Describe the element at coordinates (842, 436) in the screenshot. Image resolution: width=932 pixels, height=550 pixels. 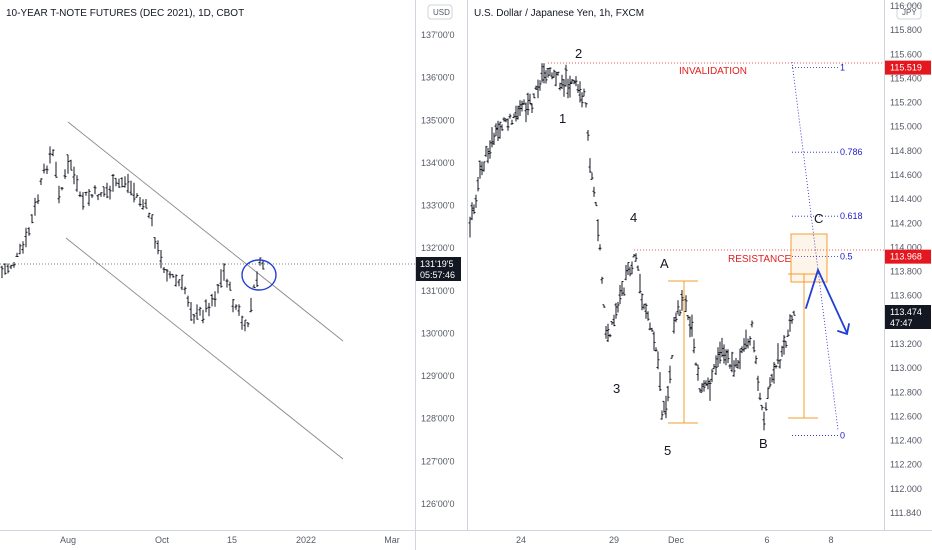
I see `fib-level-label: 0` at that location.